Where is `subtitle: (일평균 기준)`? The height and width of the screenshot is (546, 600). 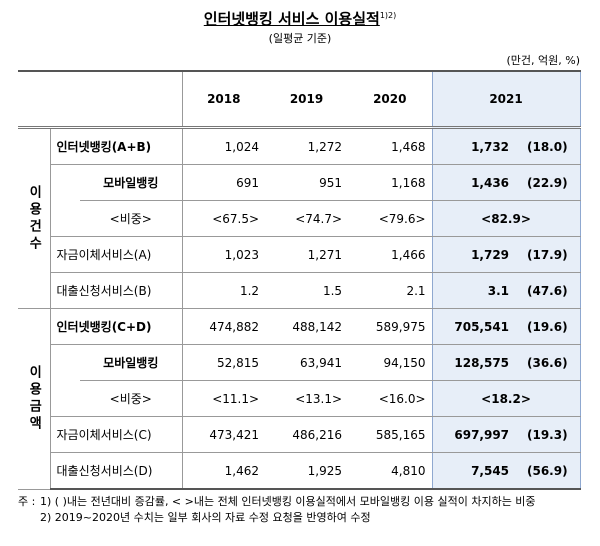 subtitle: (일평균 기준) is located at coordinates (300, 38).